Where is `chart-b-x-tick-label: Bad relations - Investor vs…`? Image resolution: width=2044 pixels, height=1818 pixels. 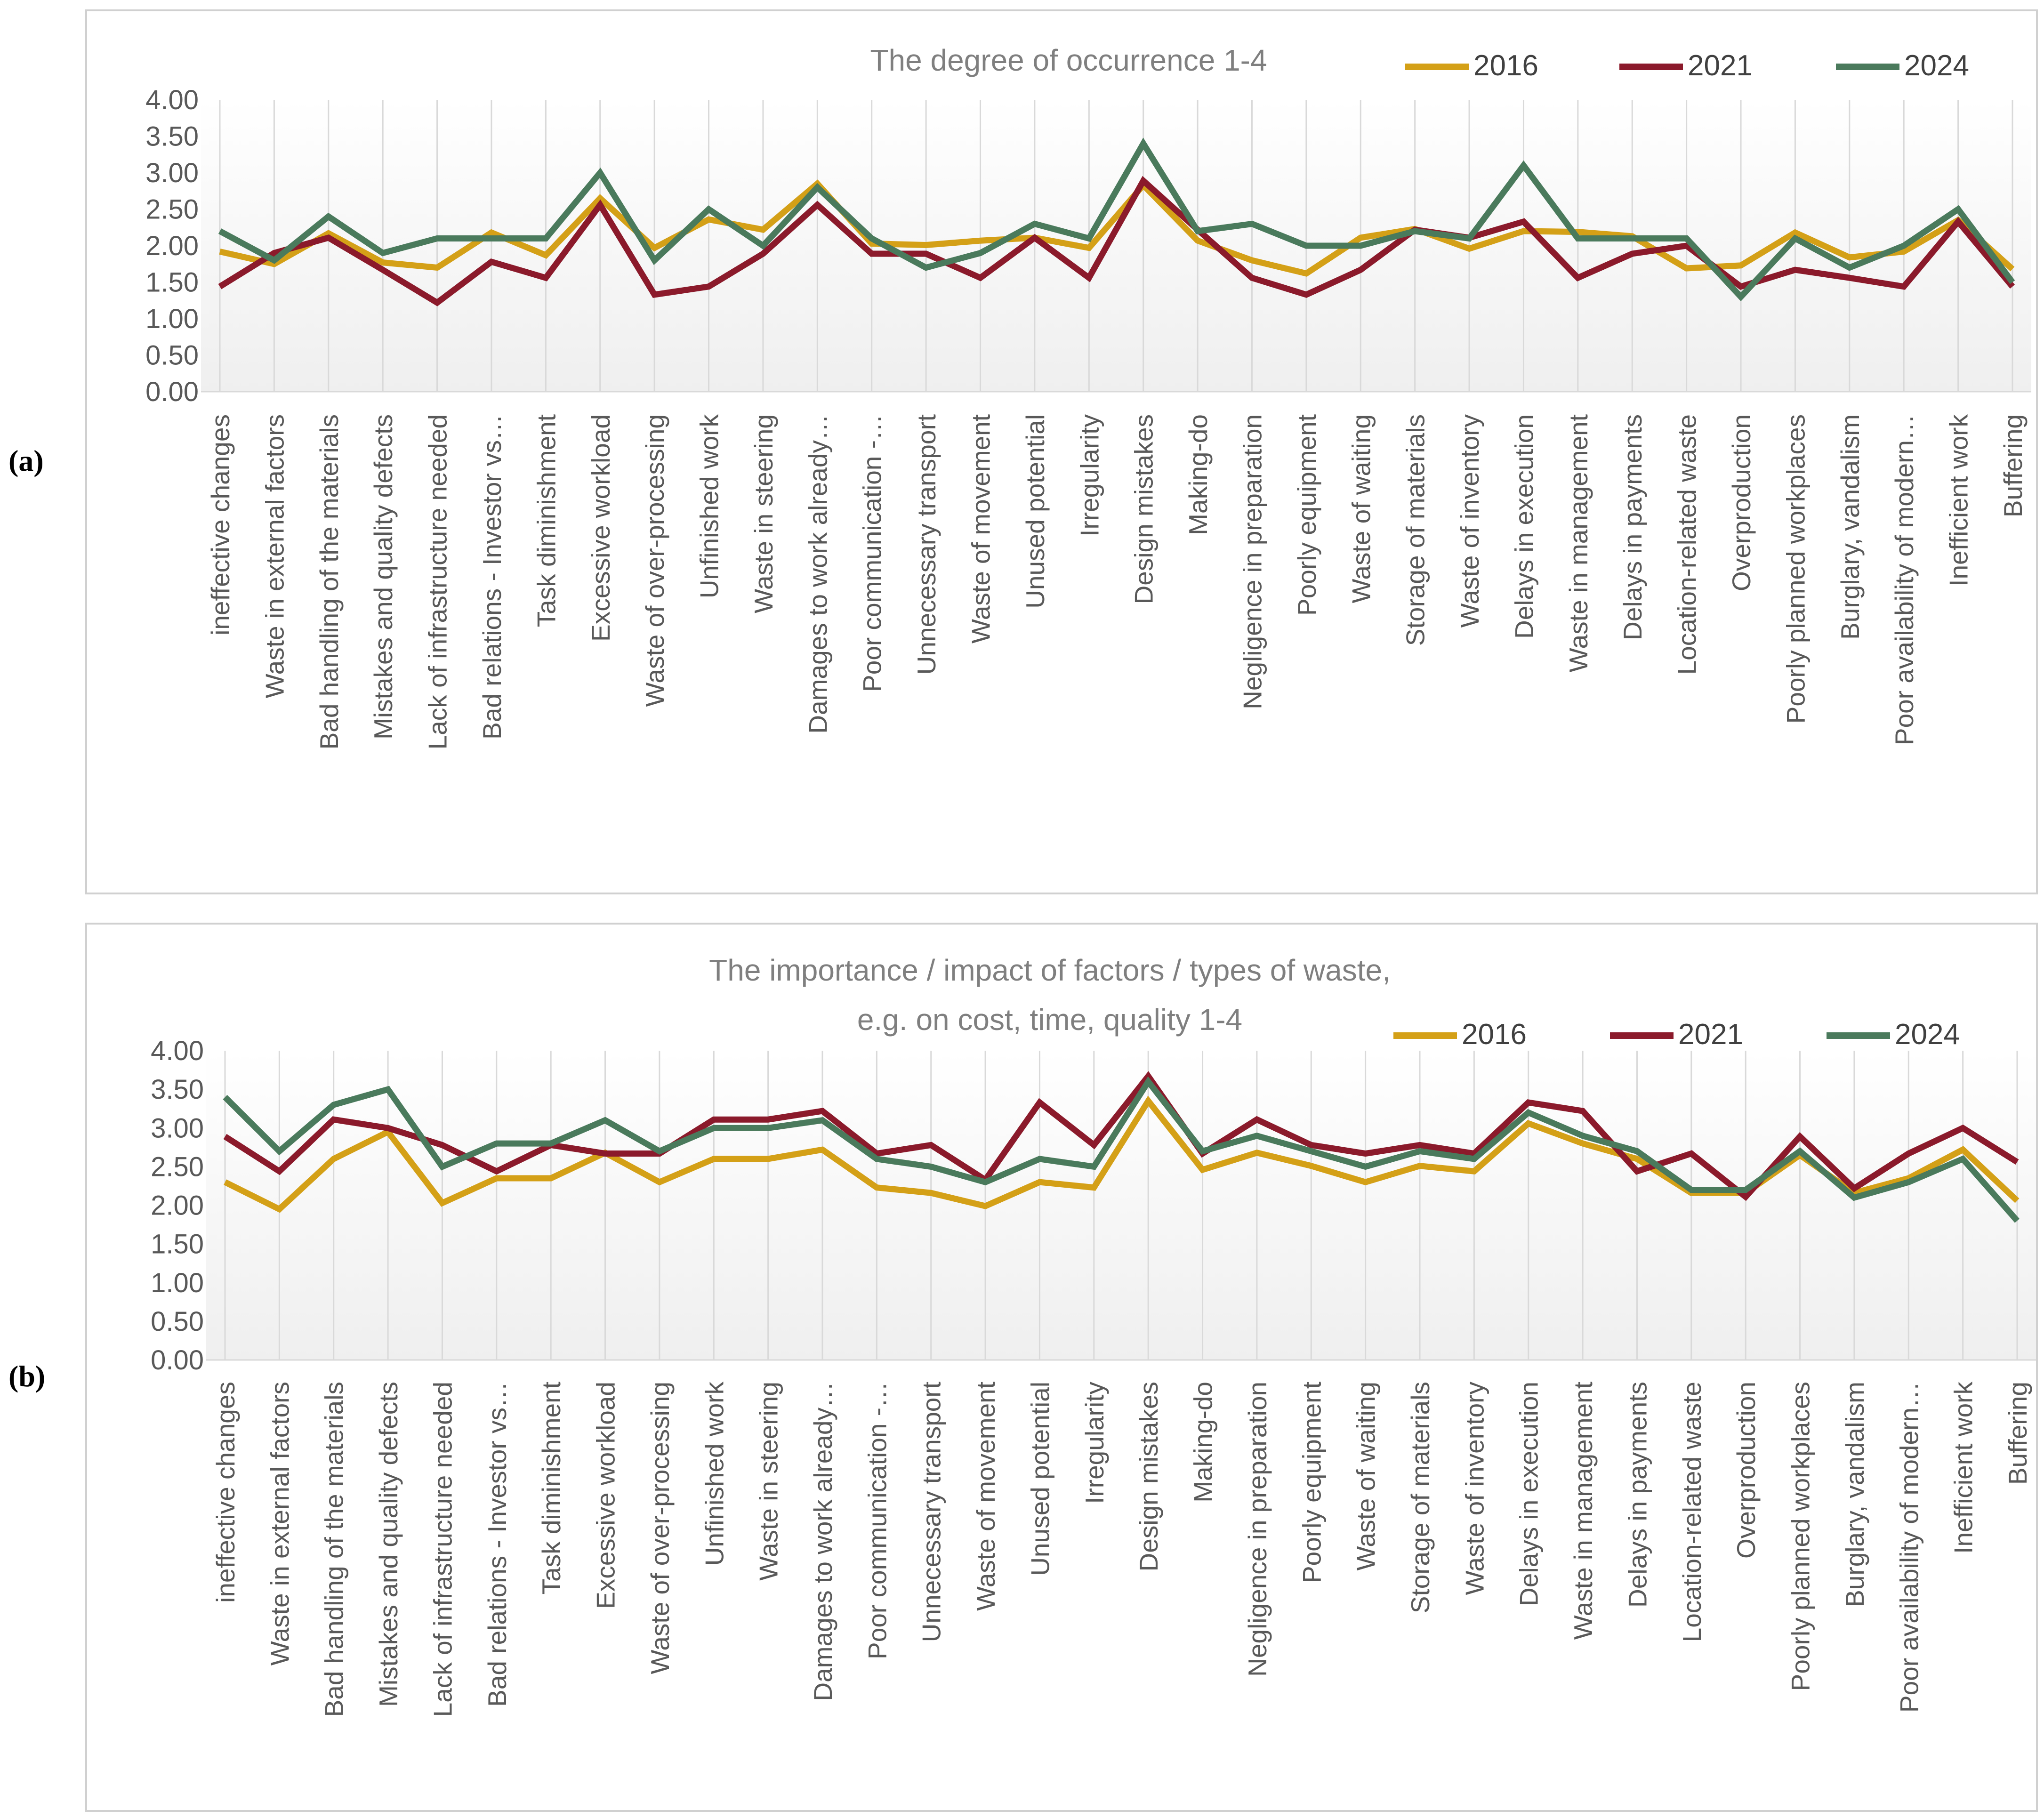
chart-b-x-tick-label: Bad relations - Investor vs… is located at coordinates (498, 1545).